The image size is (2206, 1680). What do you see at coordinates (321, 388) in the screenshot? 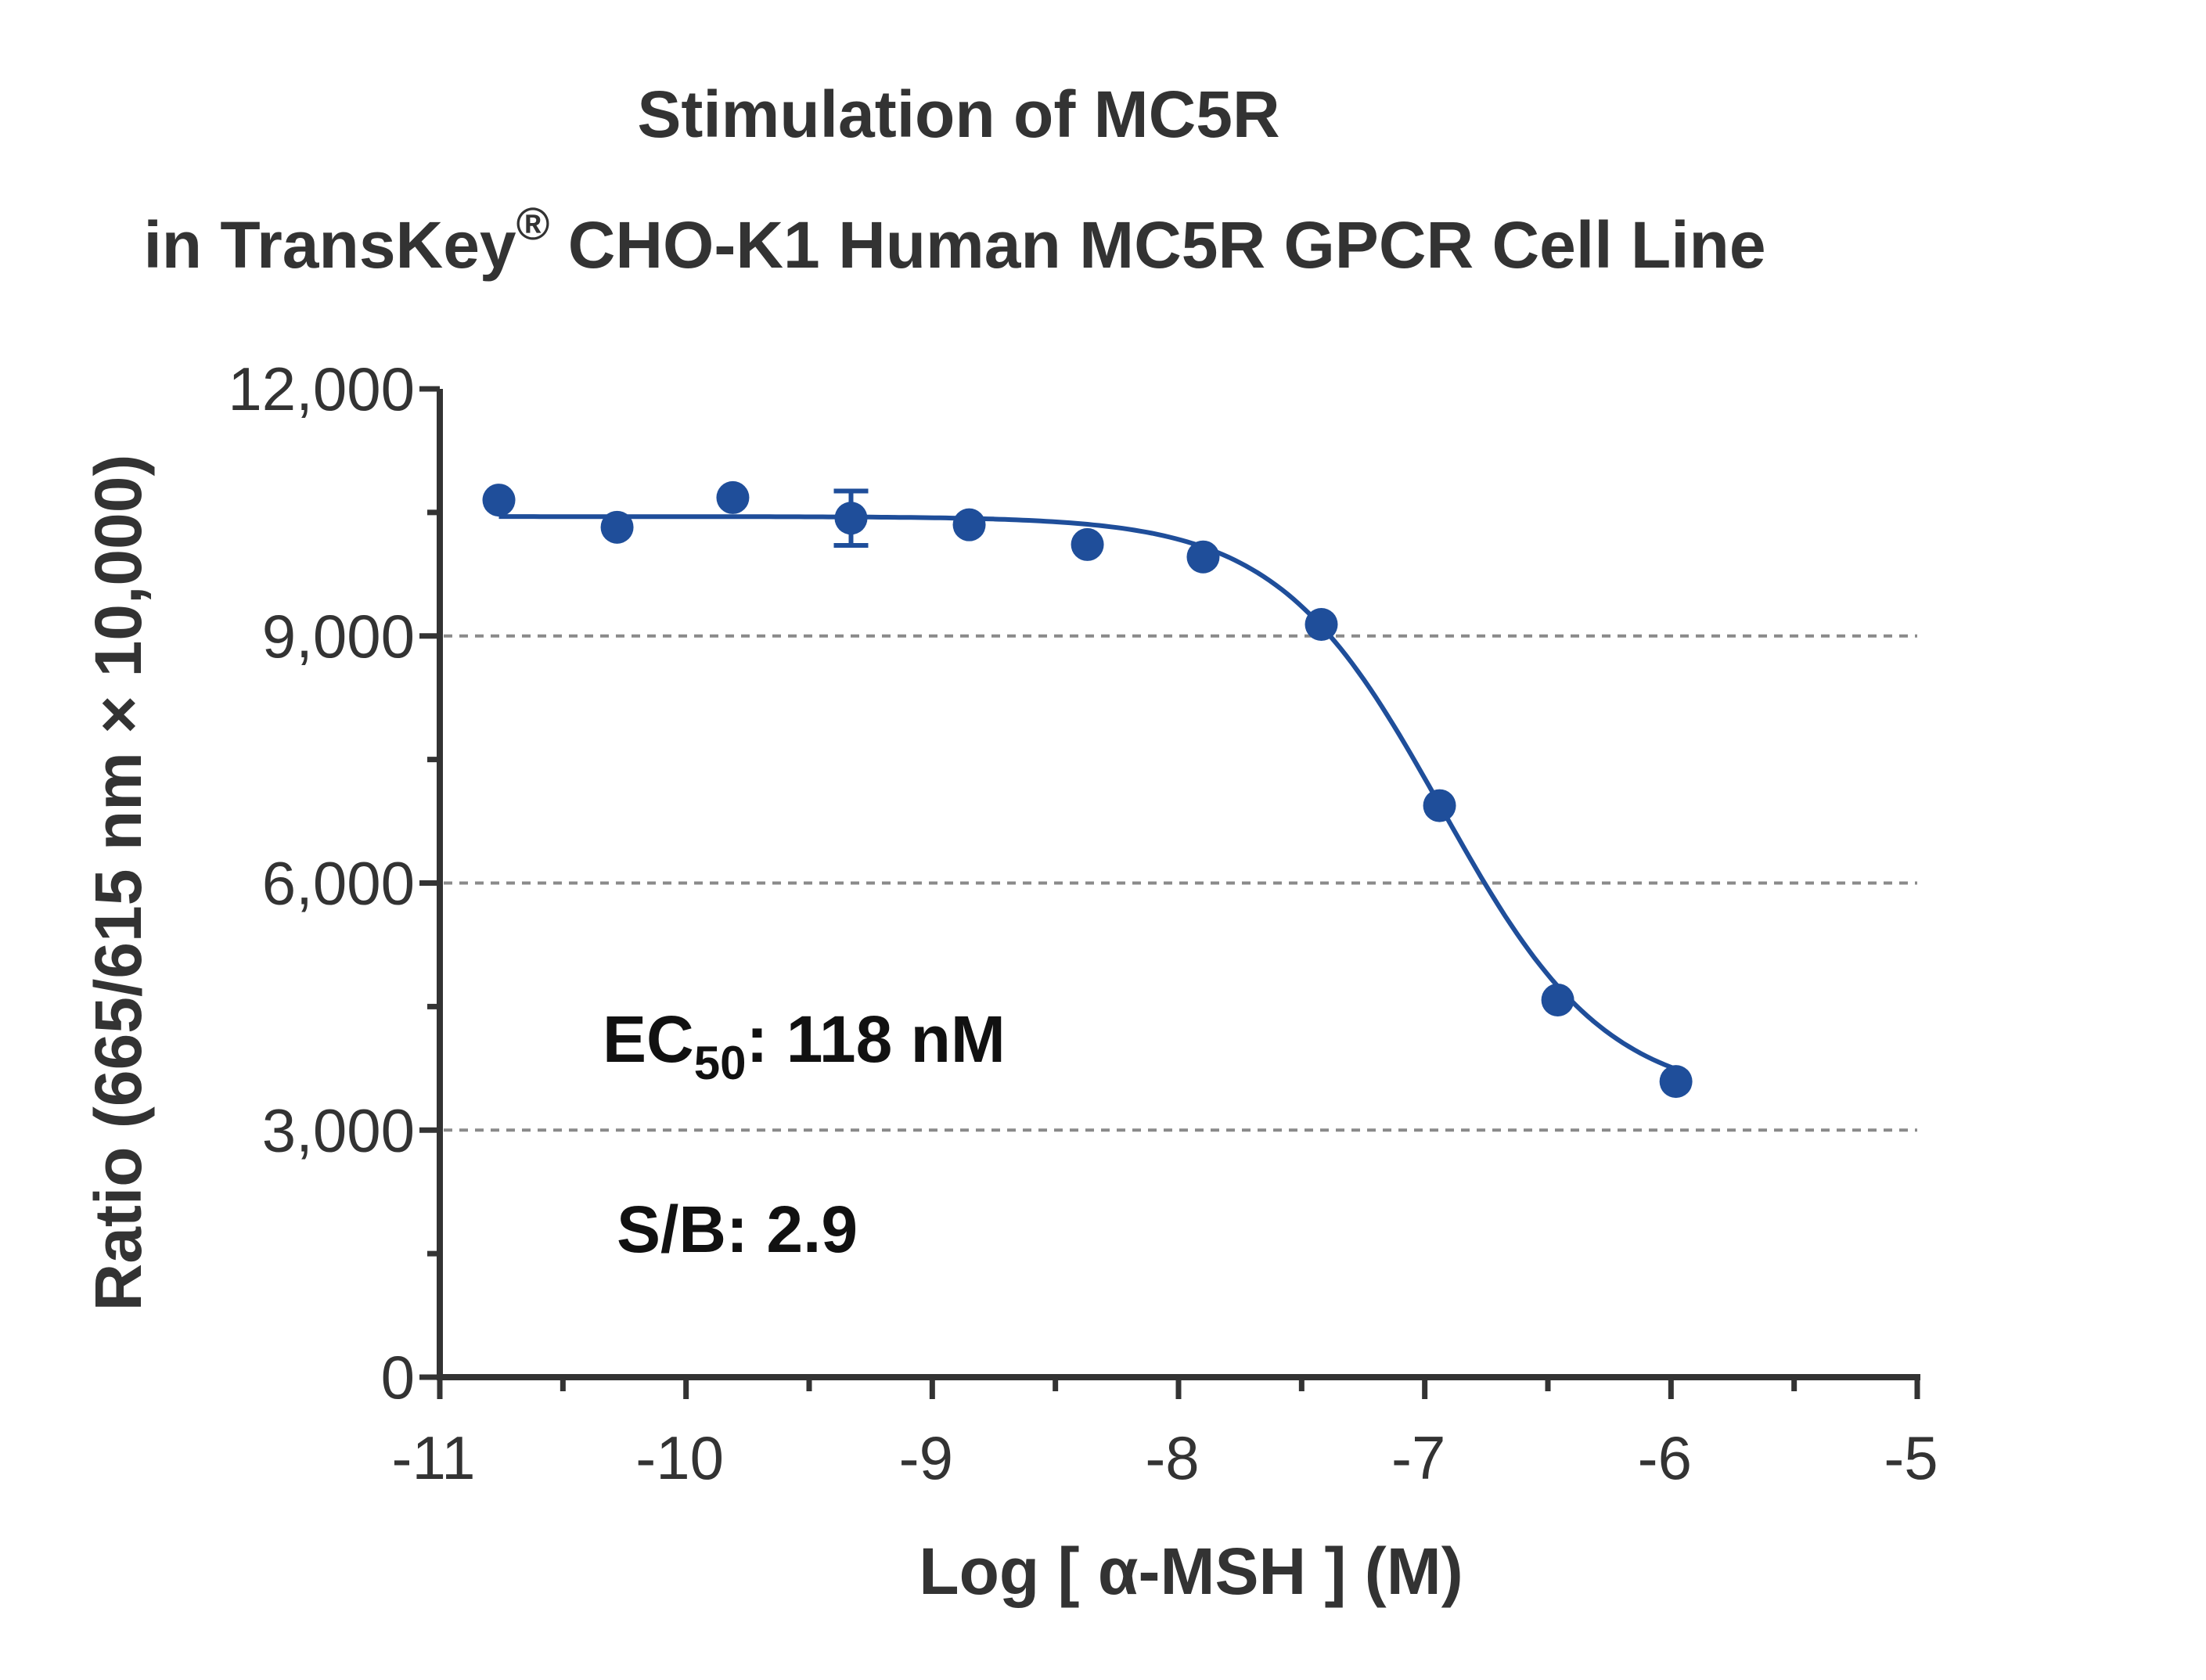
I see `y-tick-label: 12,000` at bounding box center [321, 388].